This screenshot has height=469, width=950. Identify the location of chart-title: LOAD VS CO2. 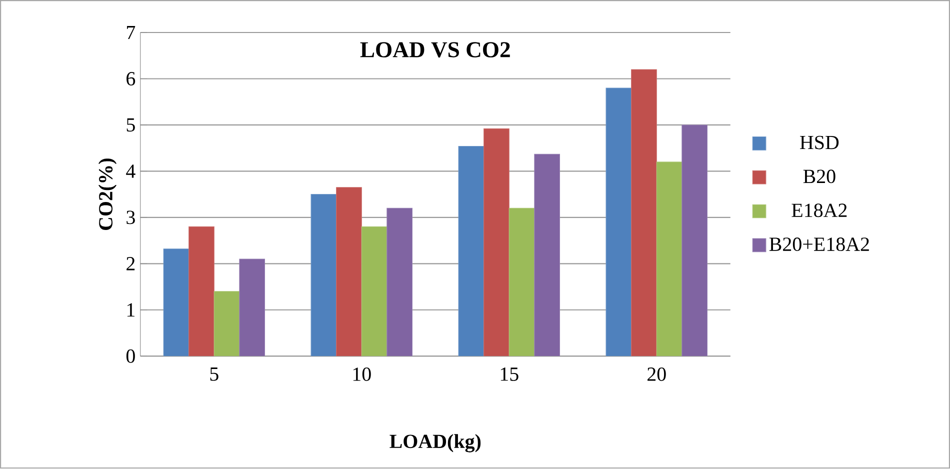
(435, 50).